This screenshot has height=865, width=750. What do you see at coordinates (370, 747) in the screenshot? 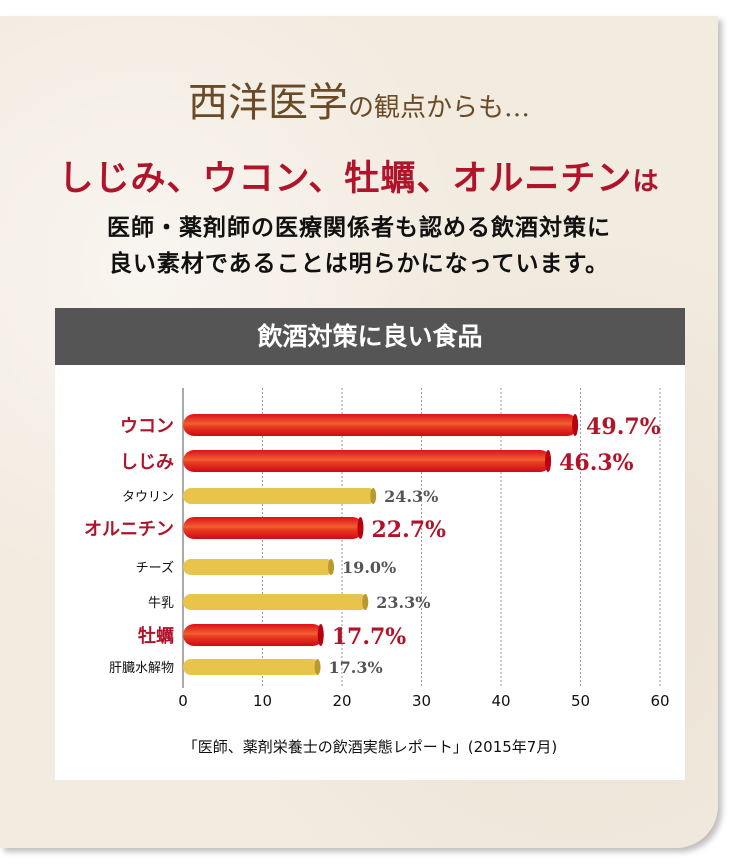
I see `chart-source: 「医師、薬剤栄養士の飲酒実態レポート」(2015年7月)` at bounding box center [370, 747].